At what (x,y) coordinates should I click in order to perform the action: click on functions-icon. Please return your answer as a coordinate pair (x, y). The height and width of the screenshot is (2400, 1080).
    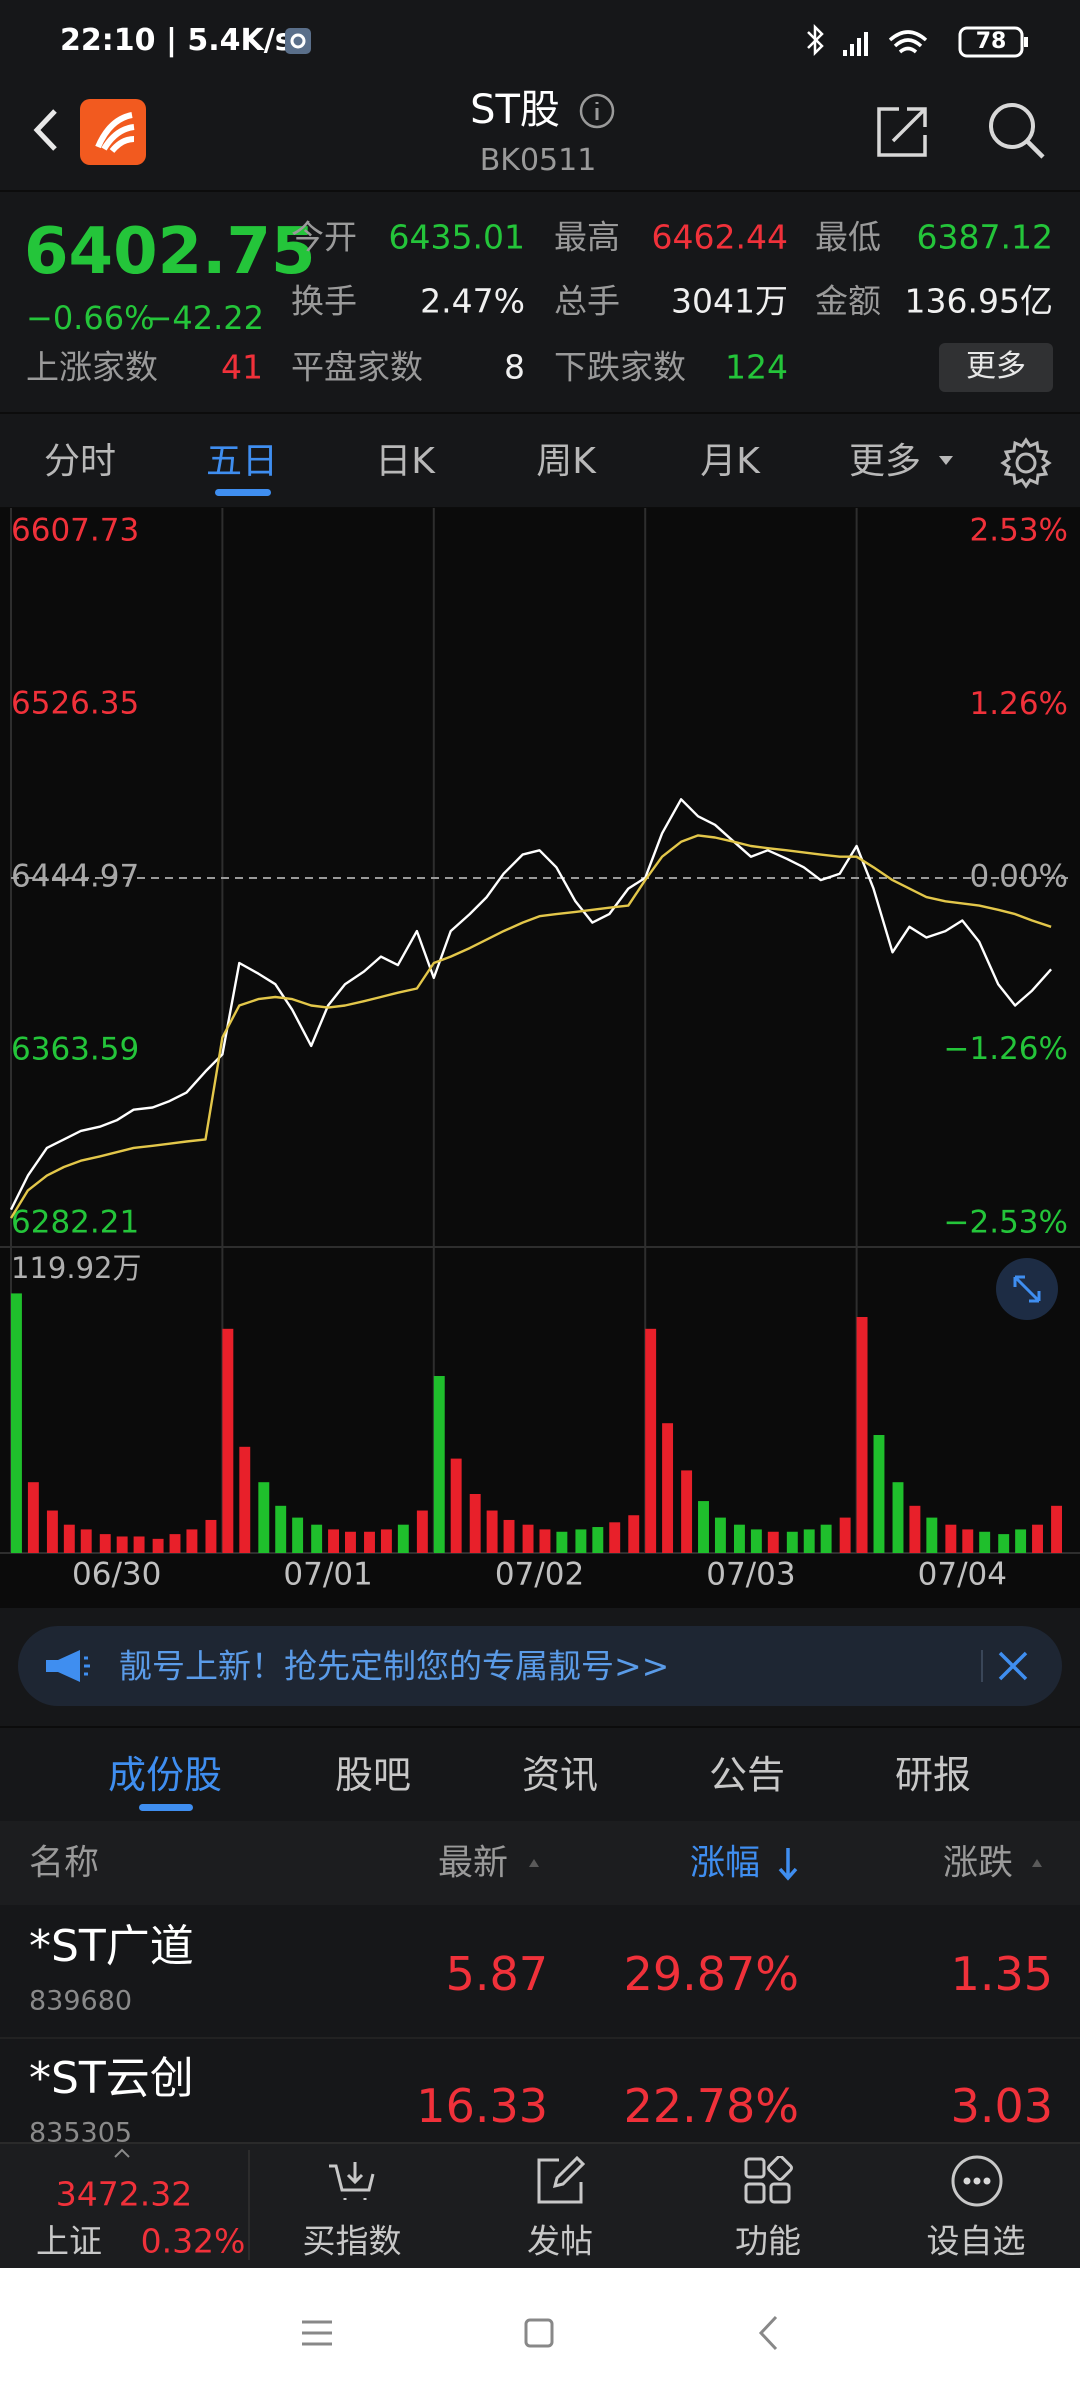
    Looking at the image, I should click on (768, 2180).